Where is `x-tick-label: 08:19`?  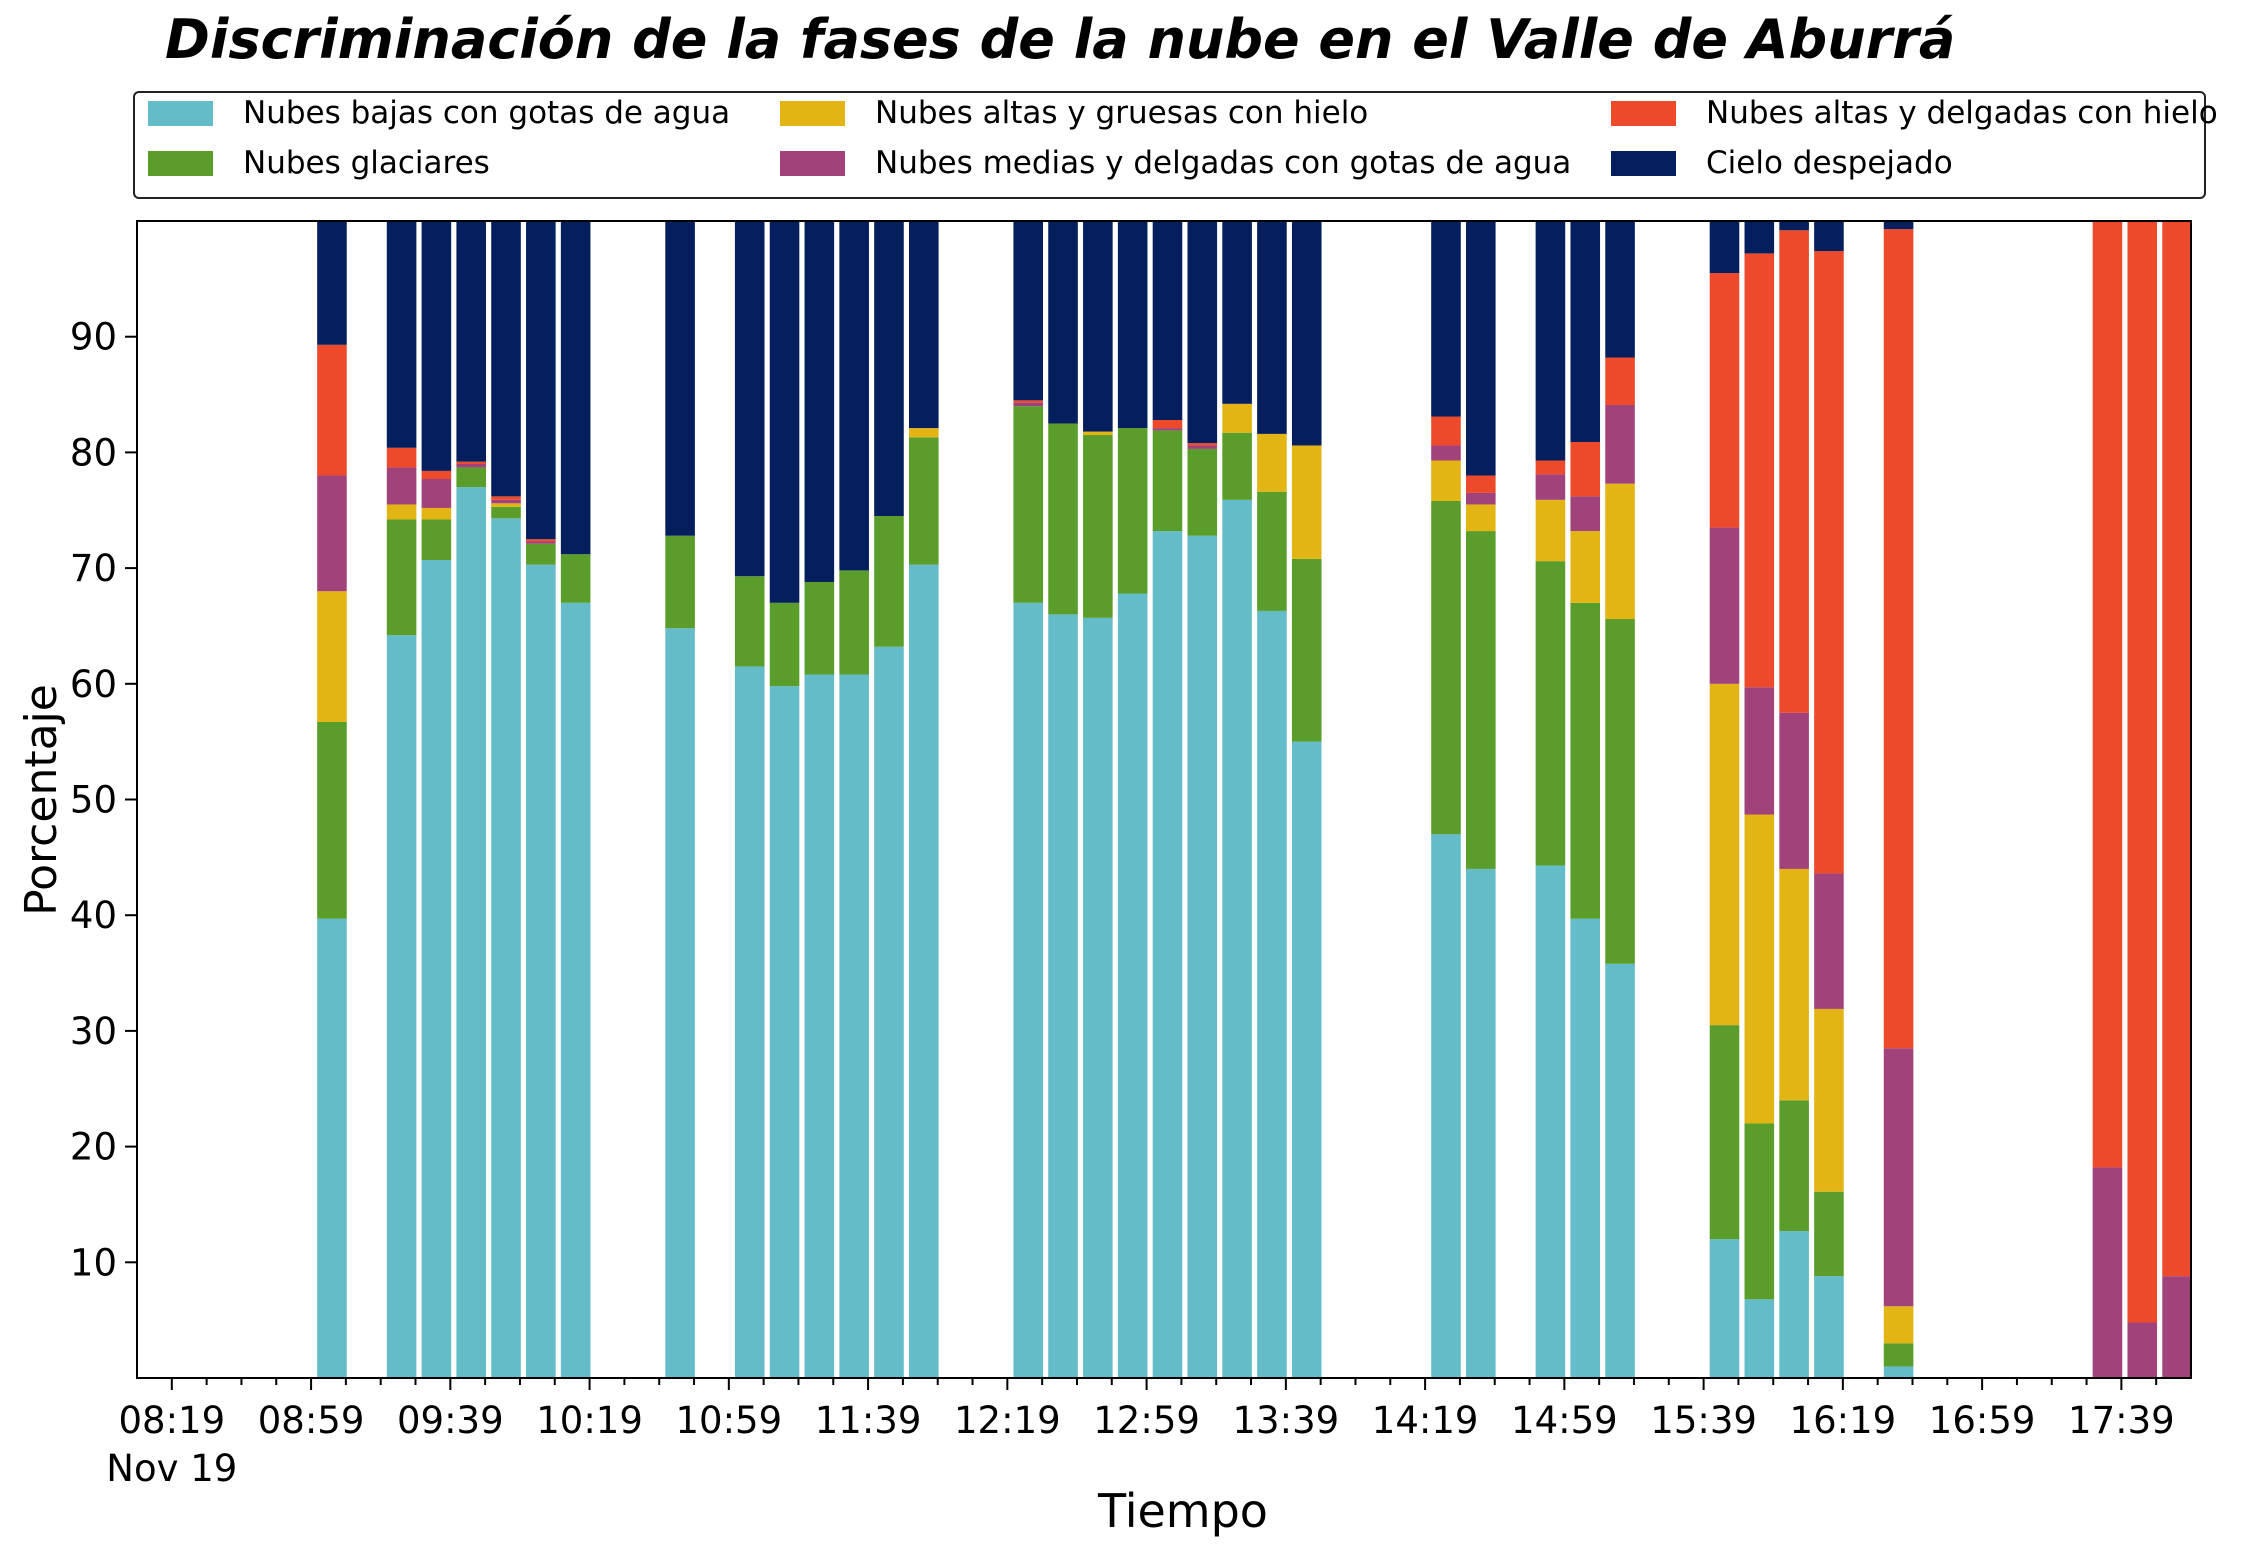
x-tick-label: 08:19 is located at coordinates (171, 1420).